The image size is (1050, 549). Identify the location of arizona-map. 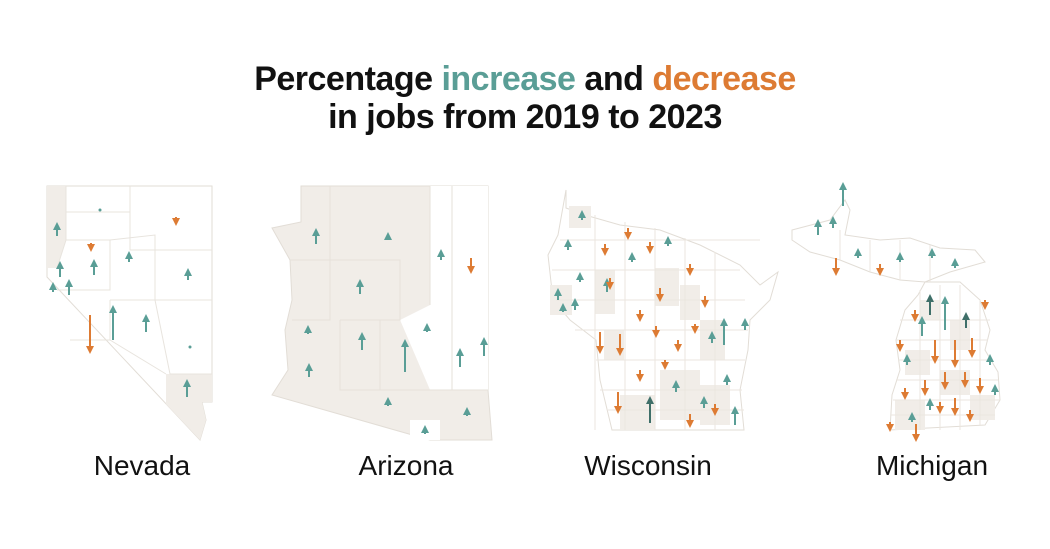
(382, 313).